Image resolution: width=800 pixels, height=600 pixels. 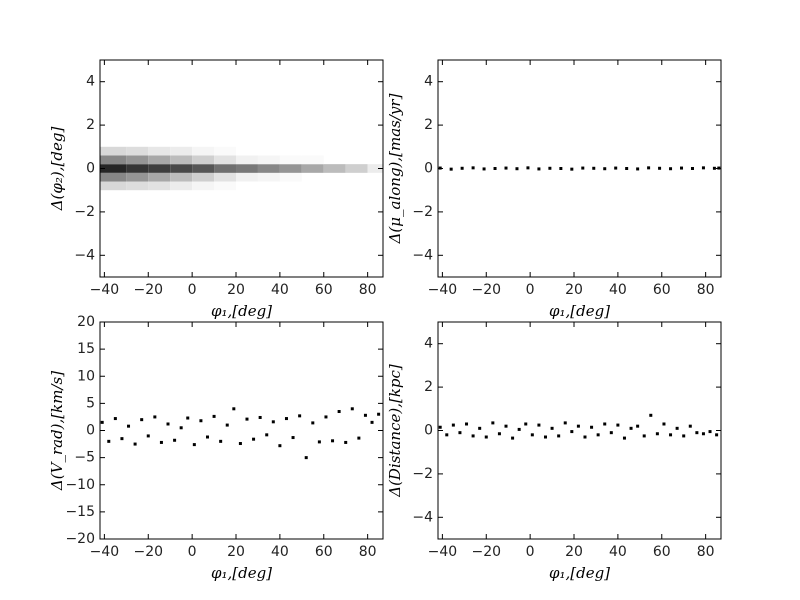 I want to click on y-tick-label: 0, so click(x=90, y=431).